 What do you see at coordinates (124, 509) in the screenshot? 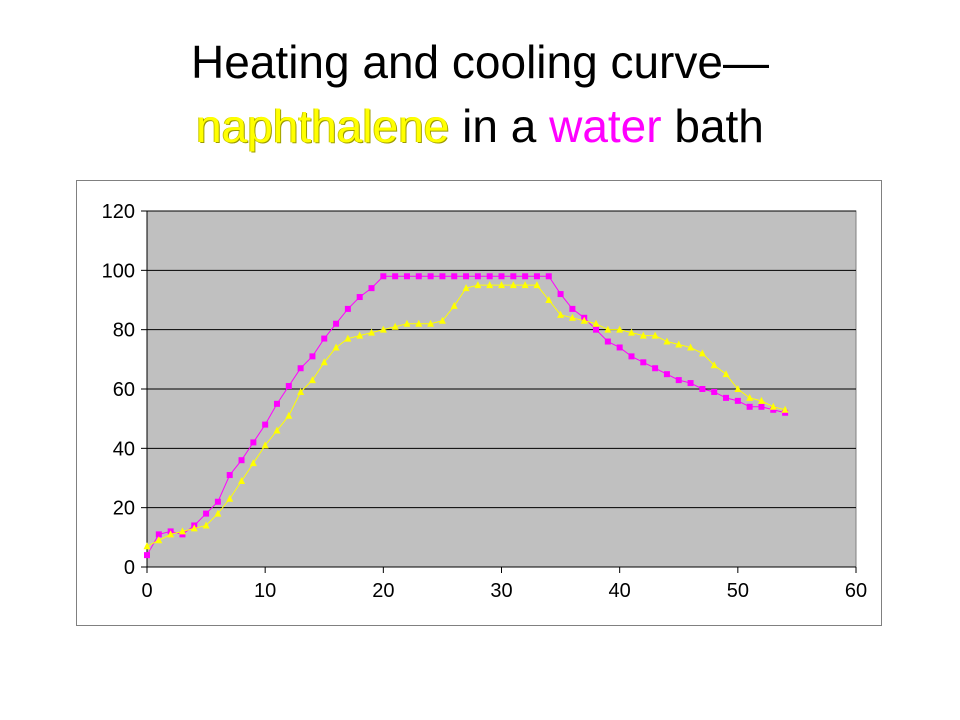
I see `y-tick-label-20: 20` at bounding box center [124, 509].